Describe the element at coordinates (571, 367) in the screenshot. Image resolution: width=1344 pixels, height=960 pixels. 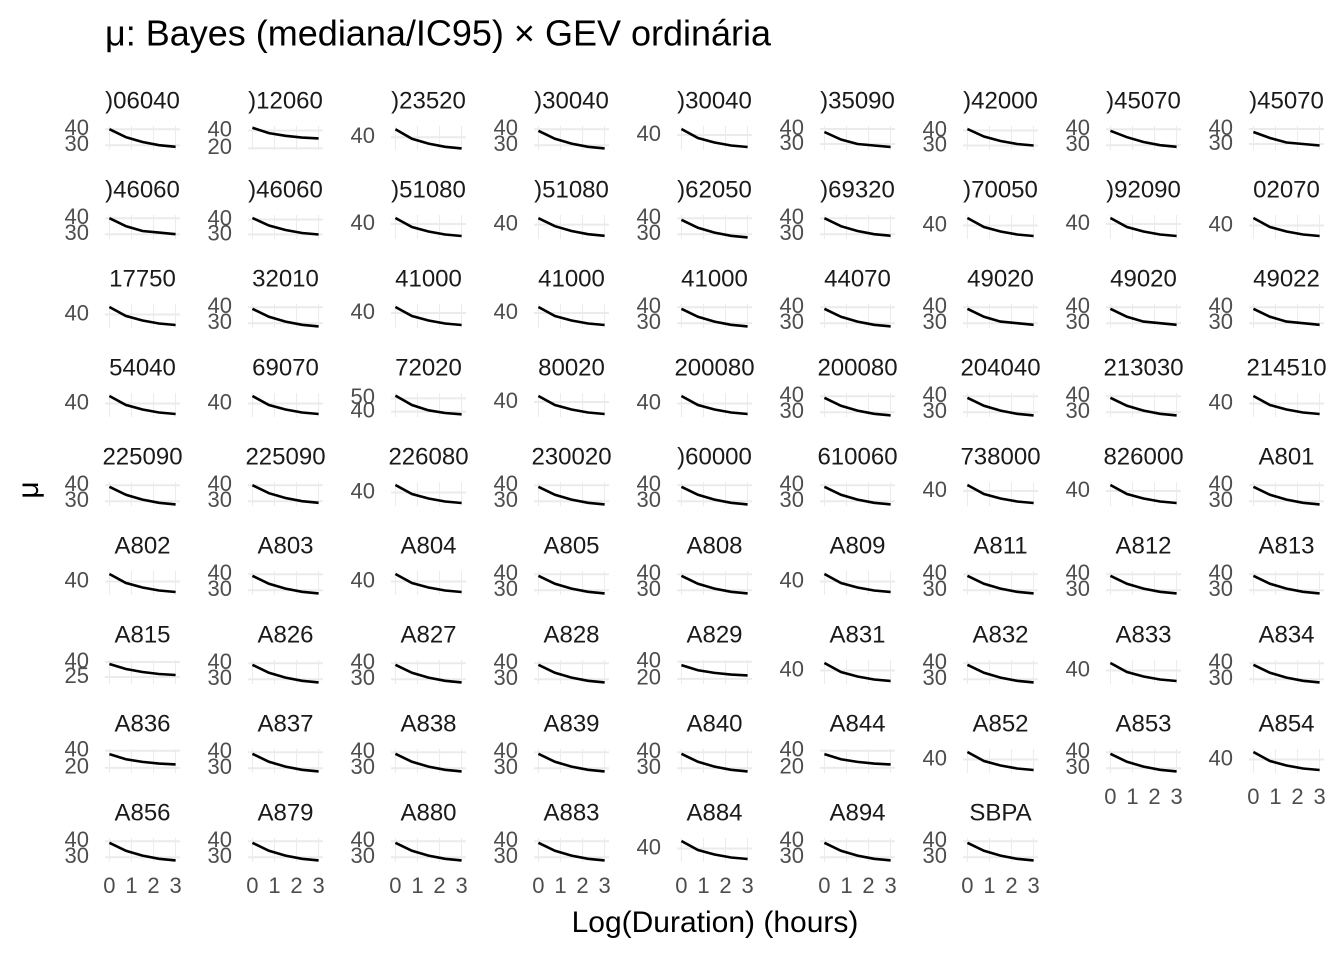
I see `strip-label: 80020` at that location.